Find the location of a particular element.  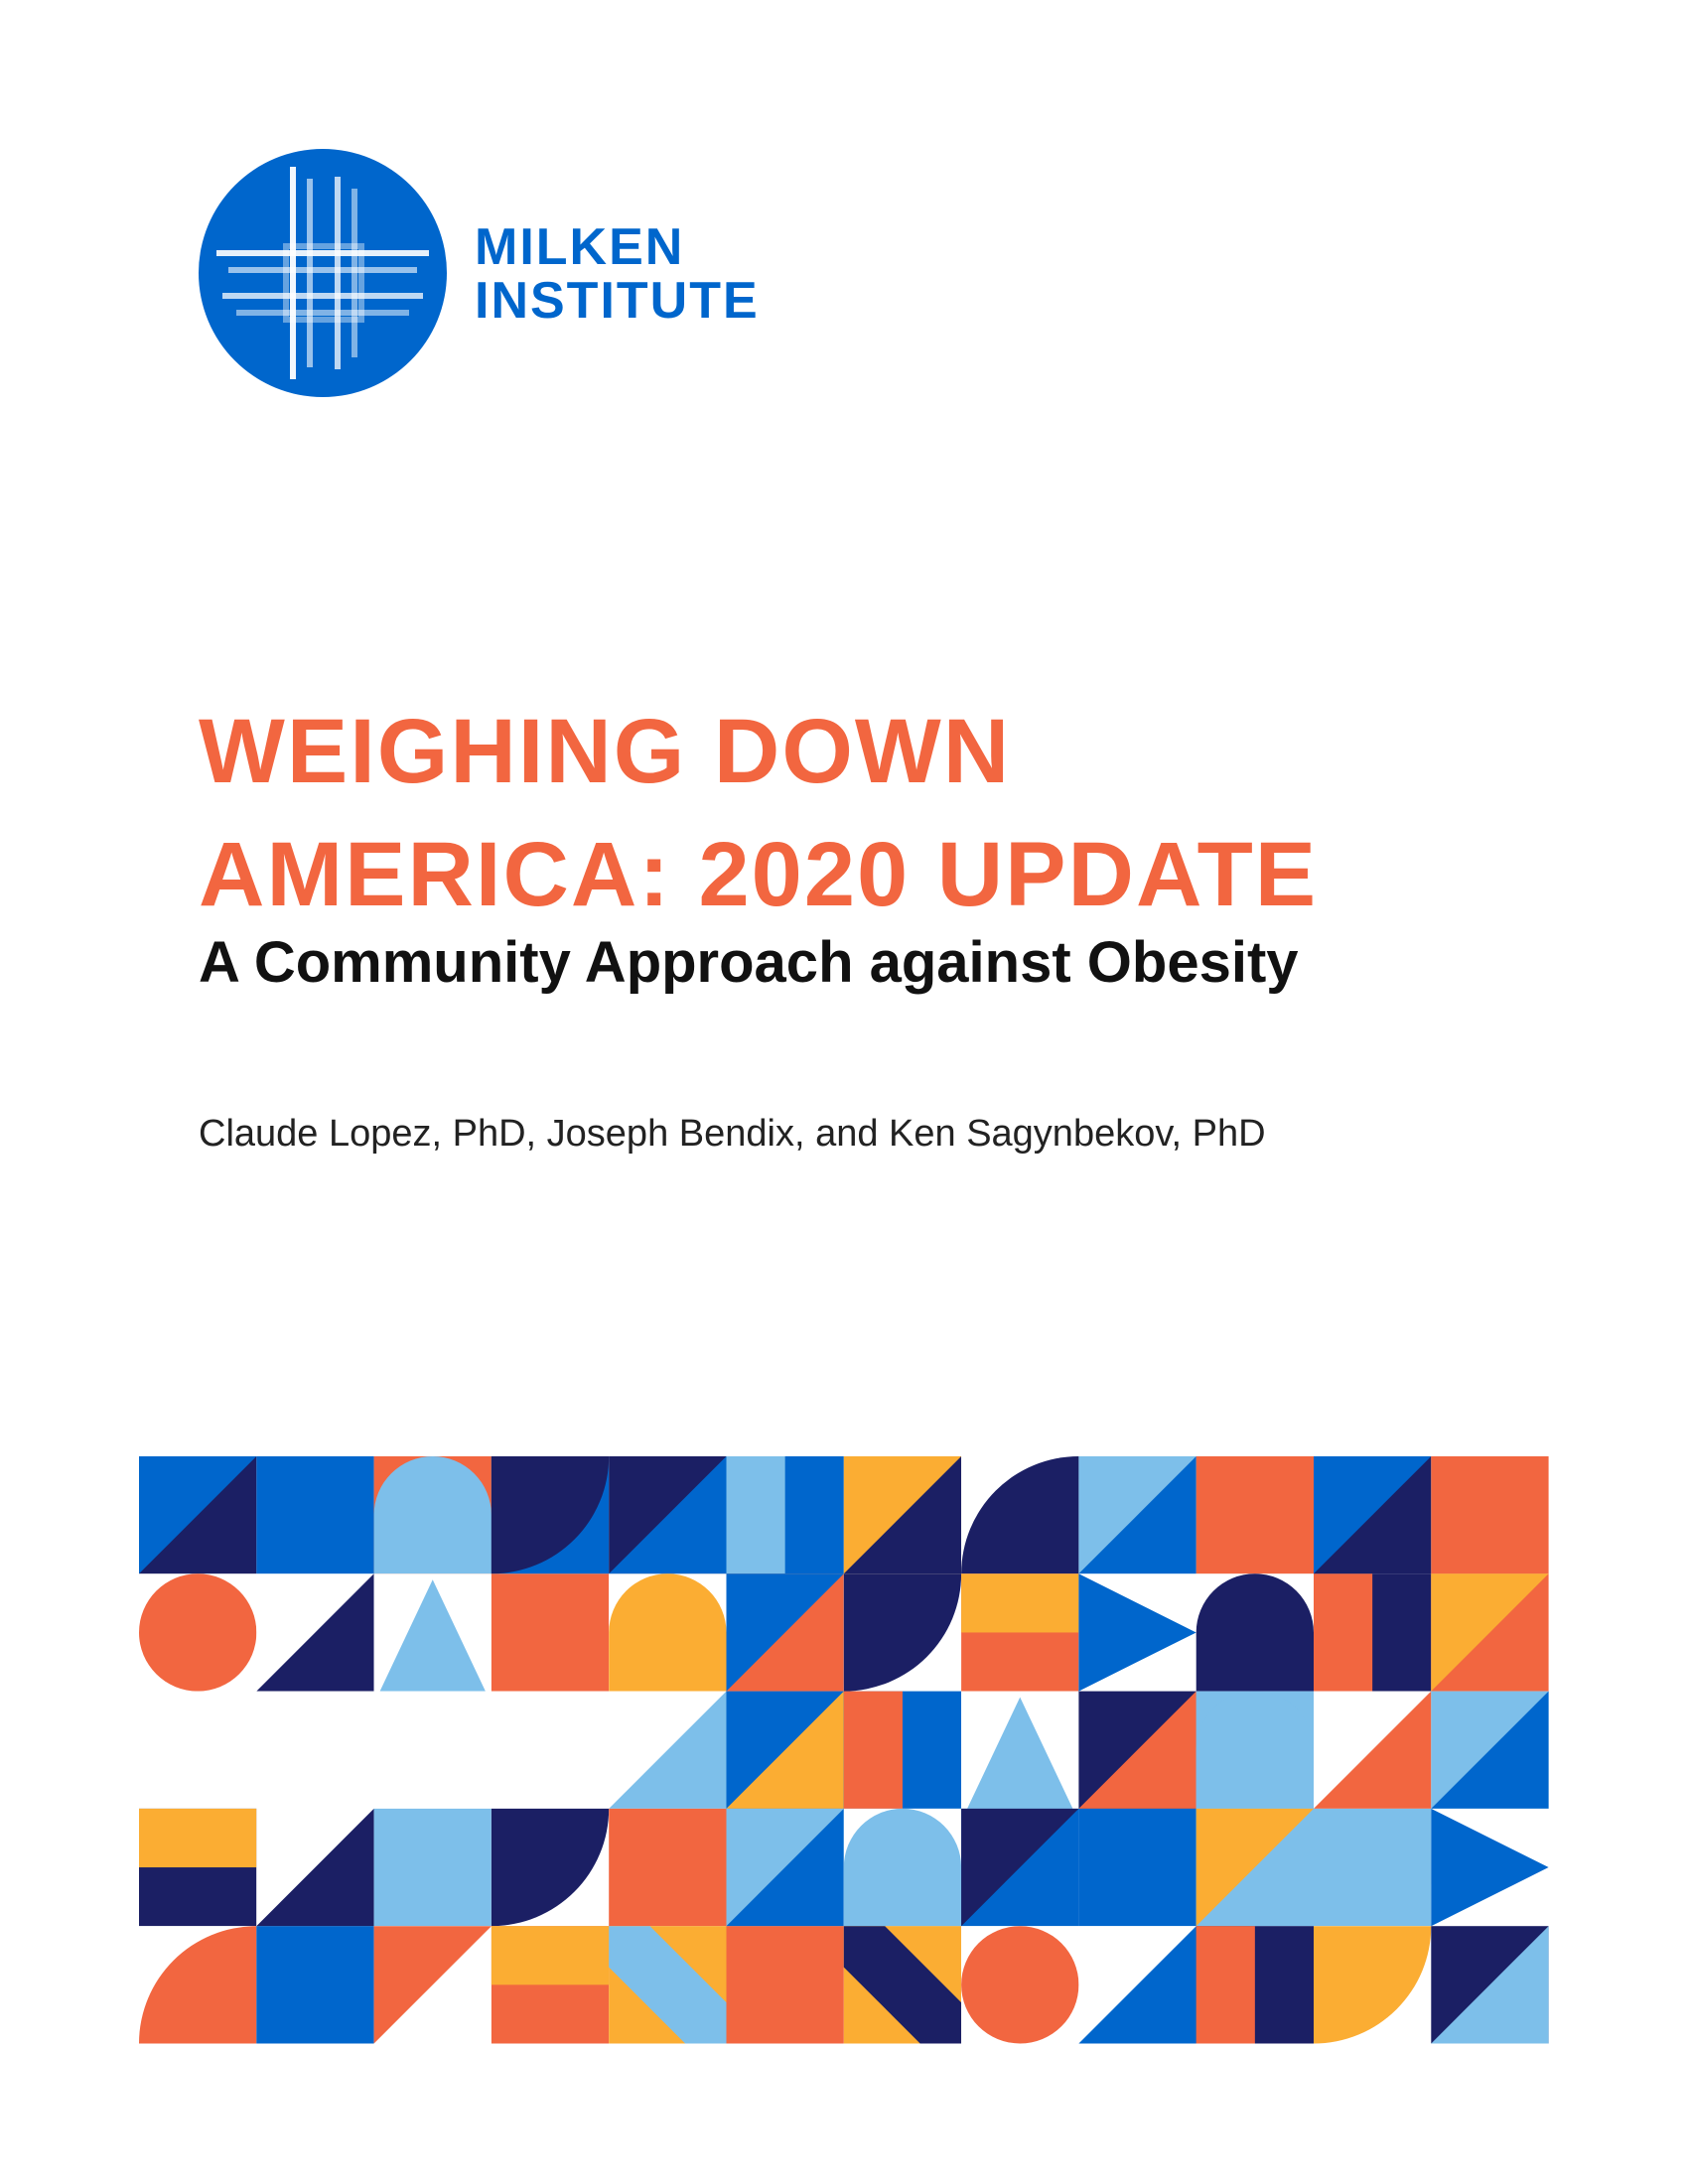

report-title: WEIGHING DOWN AMERICA: 2020 UPDATE is located at coordinates (758, 813).